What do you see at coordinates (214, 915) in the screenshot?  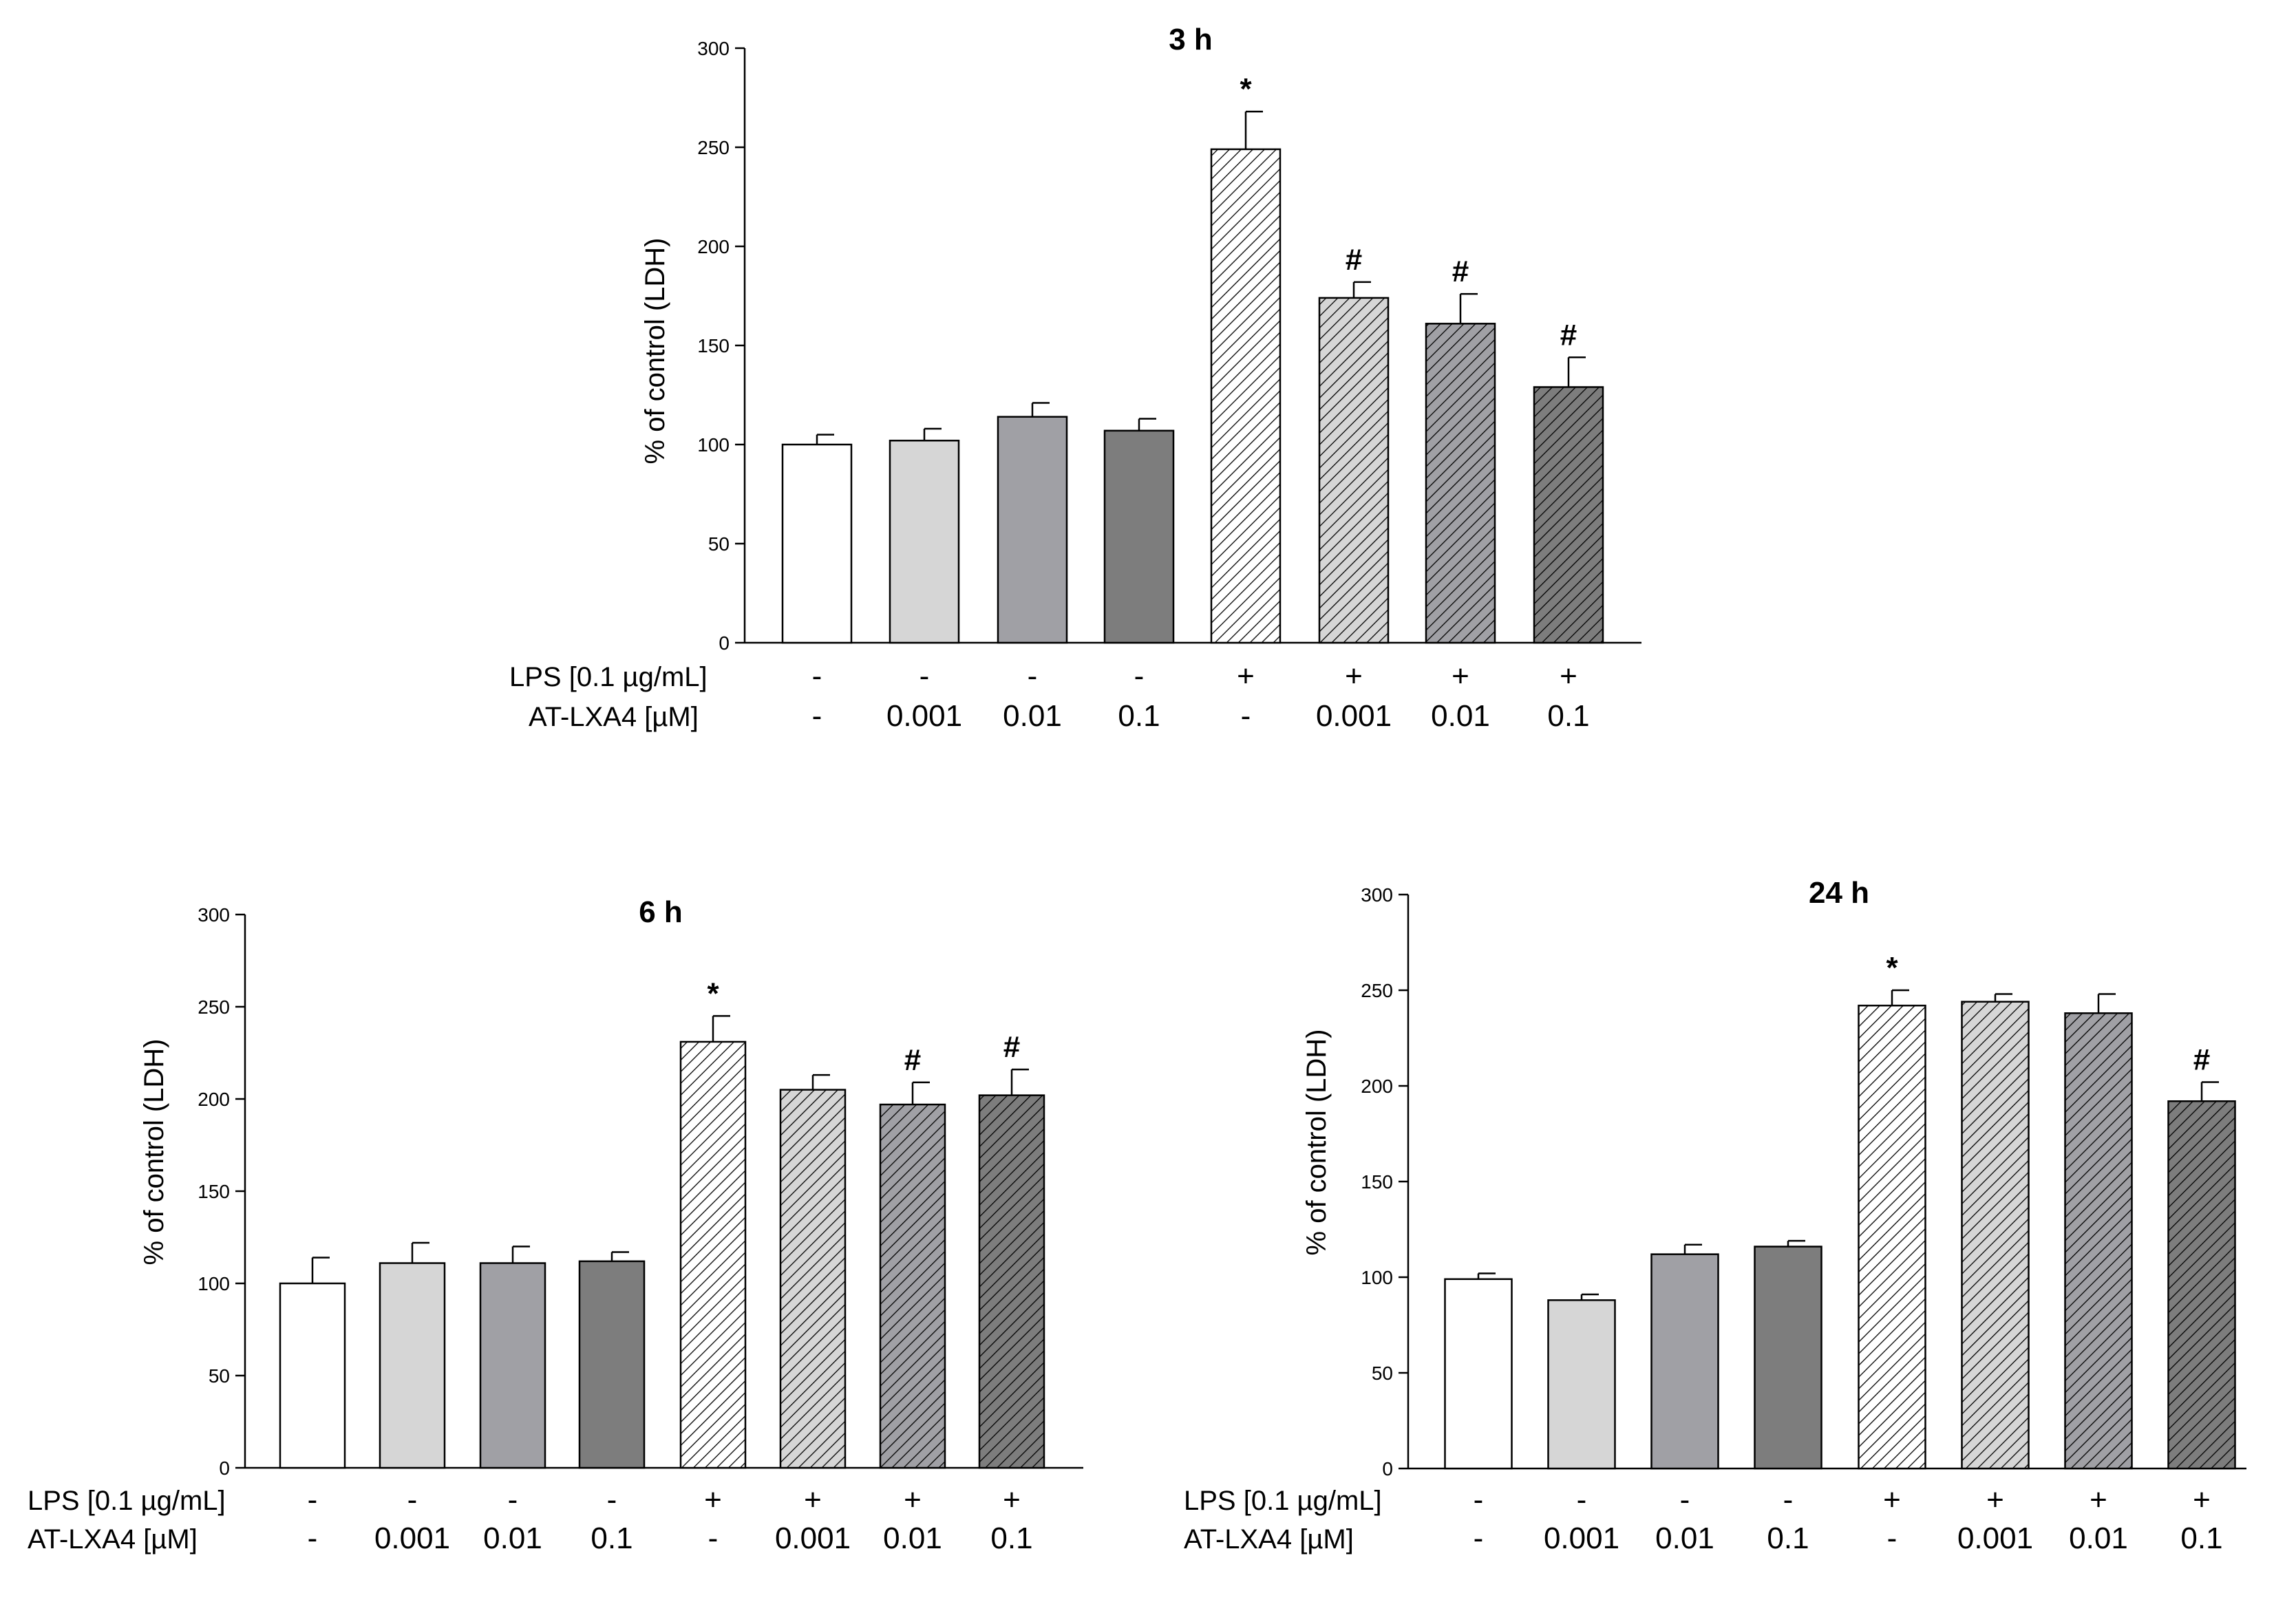 I see `y-tick-label: 300` at bounding box center [214, 915].